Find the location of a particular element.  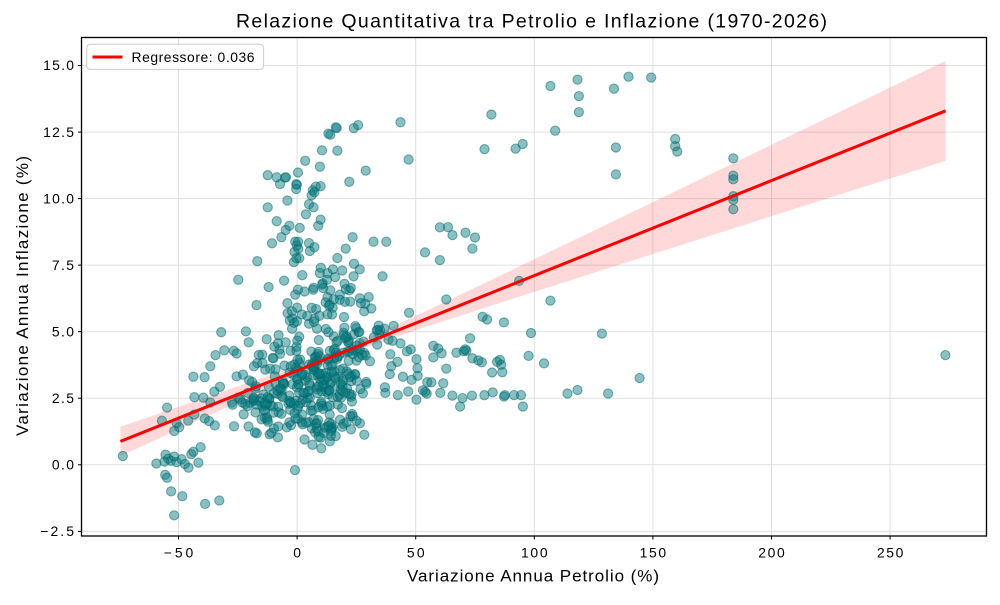

svg-text: 200 is located at coordinates (771, 553).